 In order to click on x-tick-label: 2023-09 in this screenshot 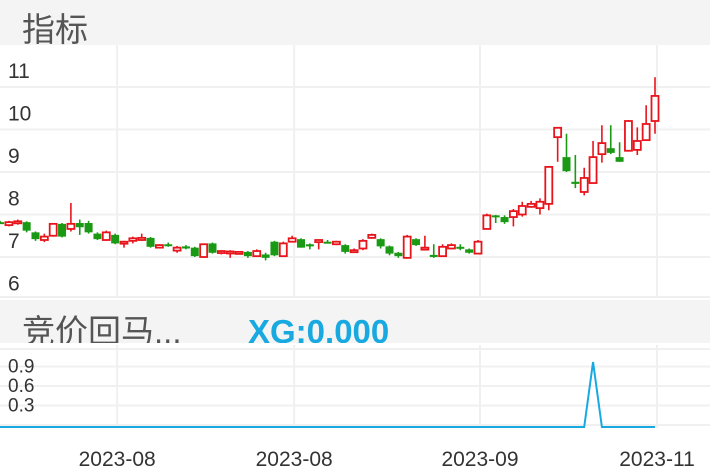, I will do `click(479, 459)`.